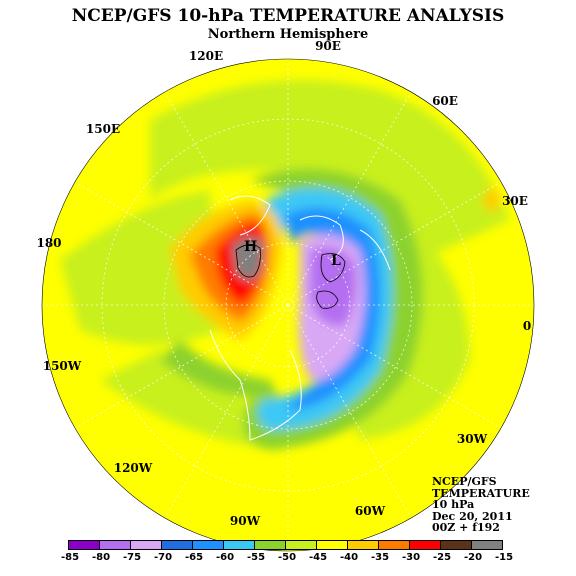 The height and width of the screenshot is (576, 576). I want to click on coastlines, so click(300, 318).